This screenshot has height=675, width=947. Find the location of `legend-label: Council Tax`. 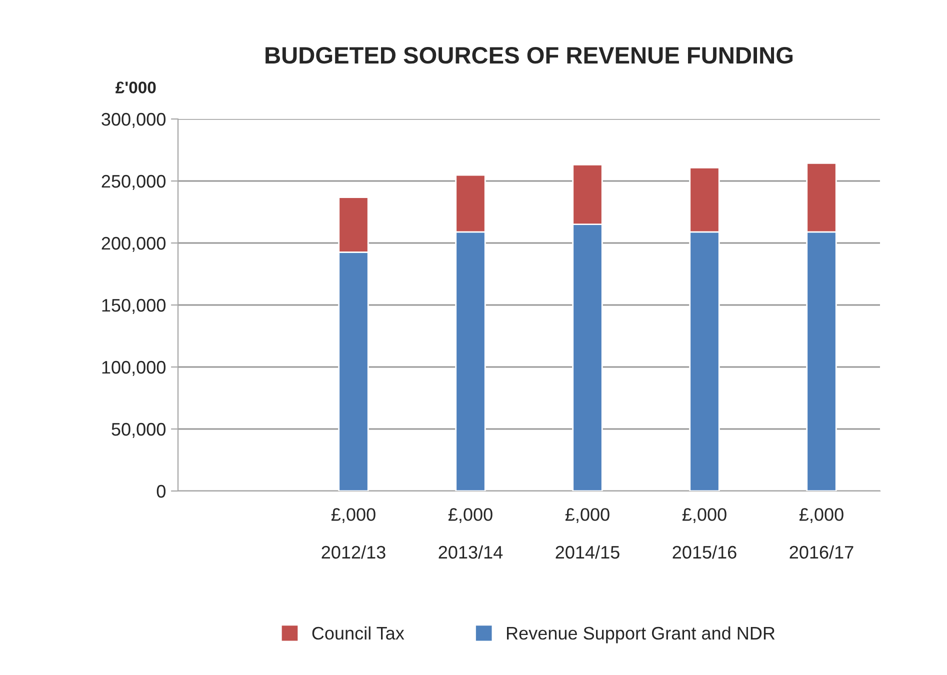

legend-label: Council Tax is located at coordinates (358, 633).